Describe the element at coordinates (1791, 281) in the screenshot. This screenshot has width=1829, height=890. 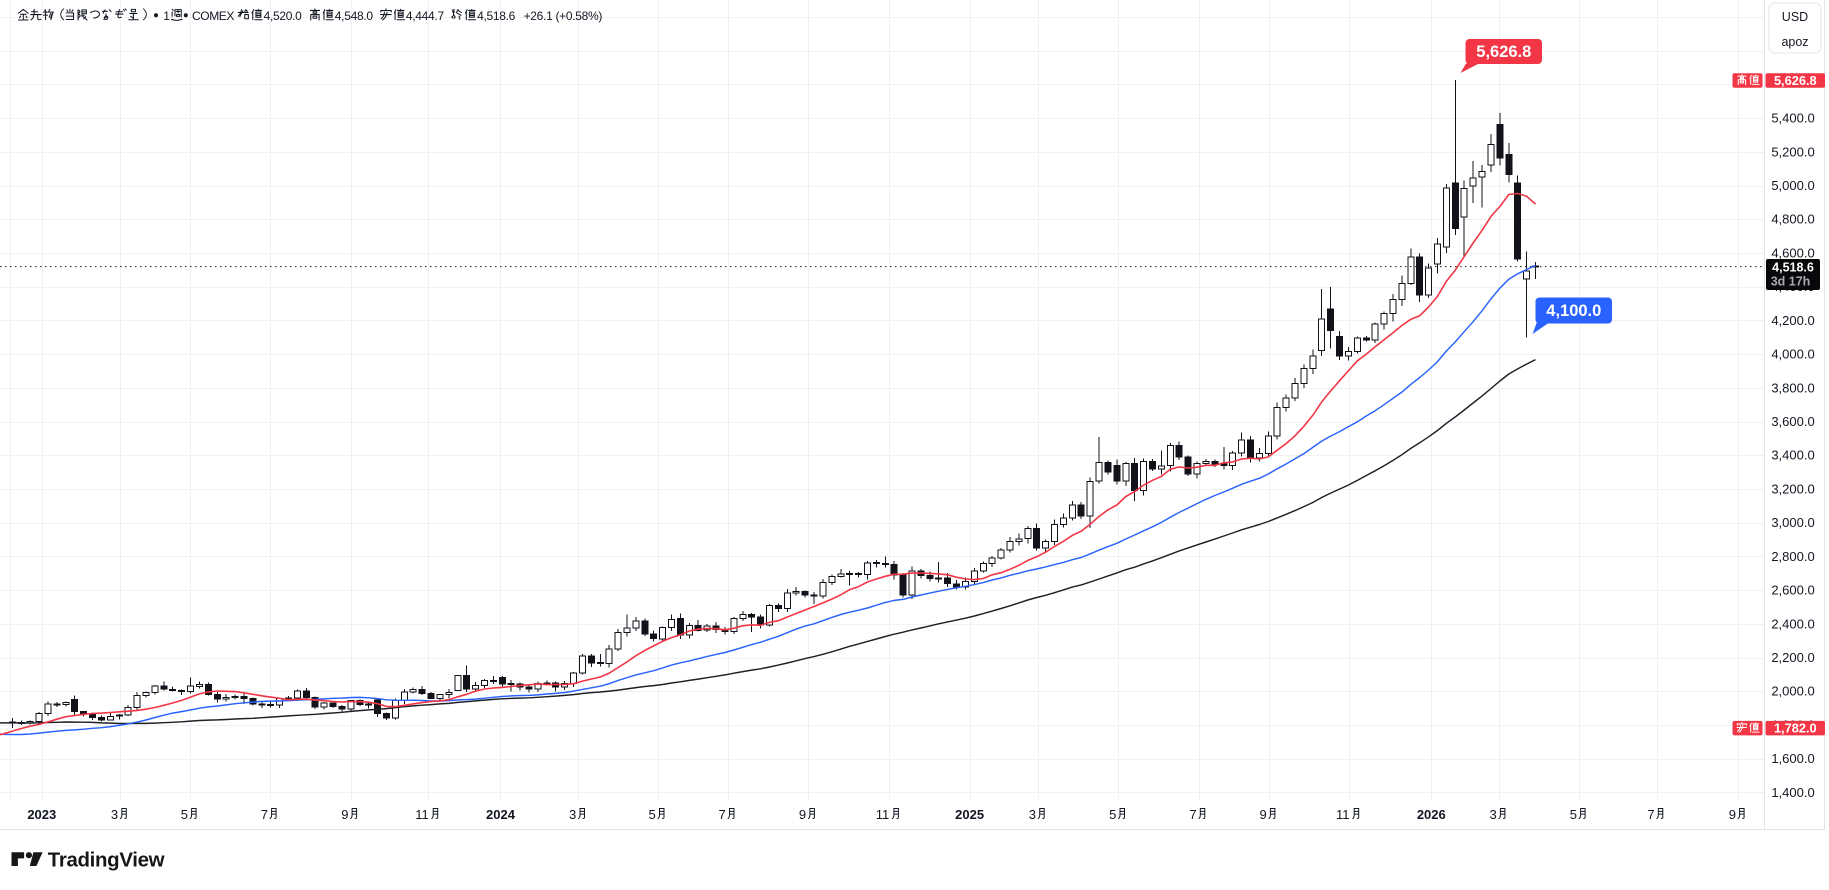
I see `svg-text: 3d 17h` at that location.